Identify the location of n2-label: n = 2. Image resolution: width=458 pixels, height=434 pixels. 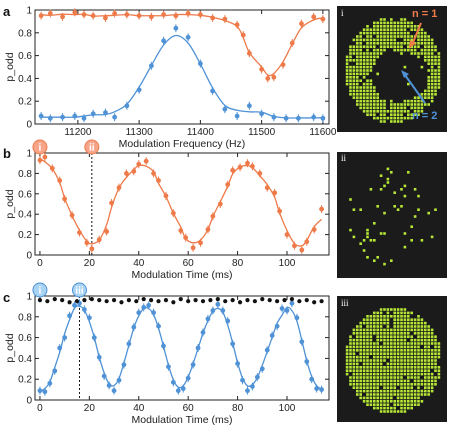
(424, 116).